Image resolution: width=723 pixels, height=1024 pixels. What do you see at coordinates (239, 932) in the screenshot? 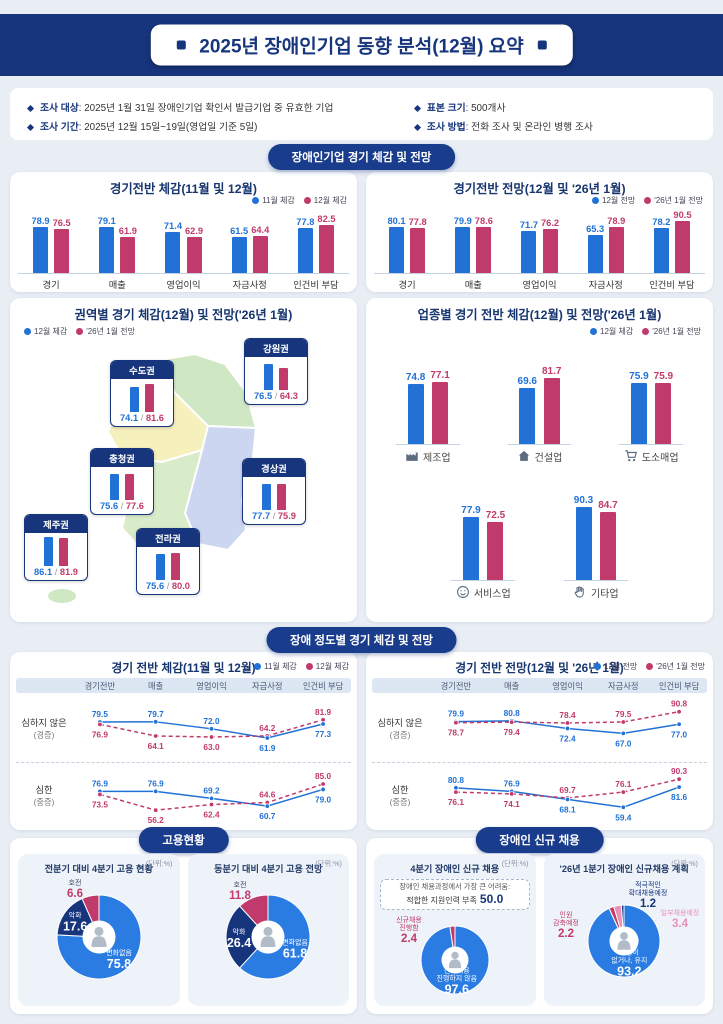
I see `donut-slice-name: 악화` at bounding box center [239, 932].